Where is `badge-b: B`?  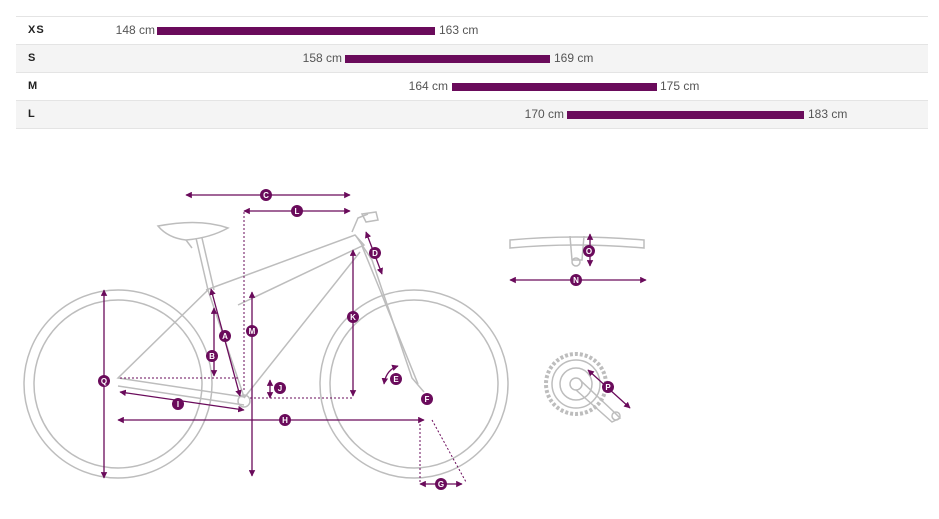 badge-b: B is located at coordinates (212, 356).